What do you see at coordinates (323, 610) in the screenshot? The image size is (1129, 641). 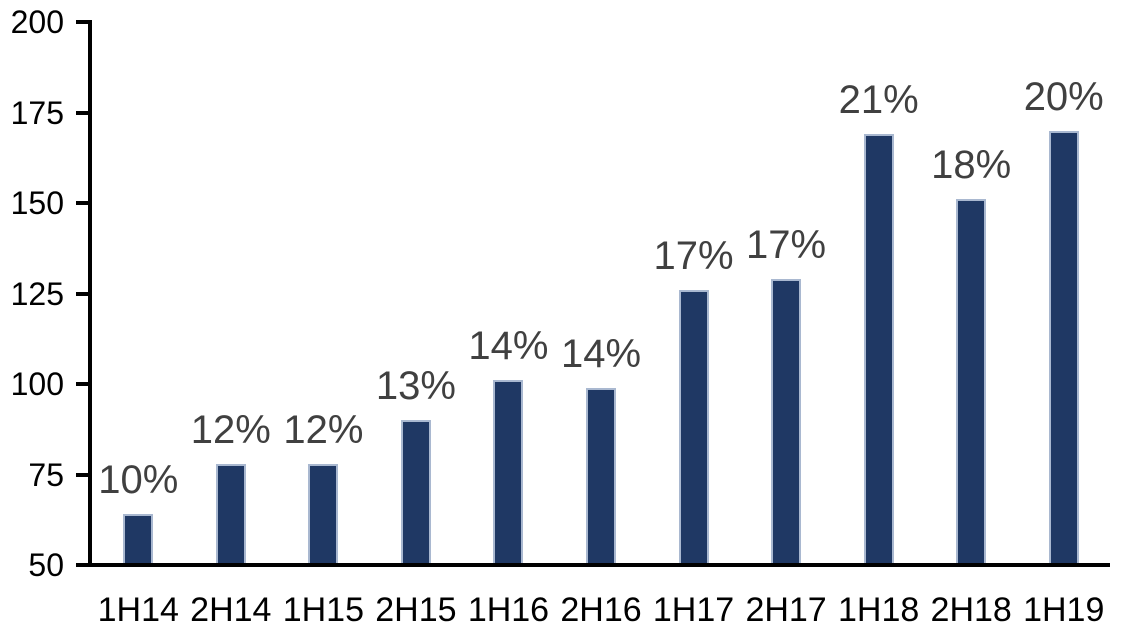 I see `x-tick-label: 1H15` at bounding box center [323, 610].